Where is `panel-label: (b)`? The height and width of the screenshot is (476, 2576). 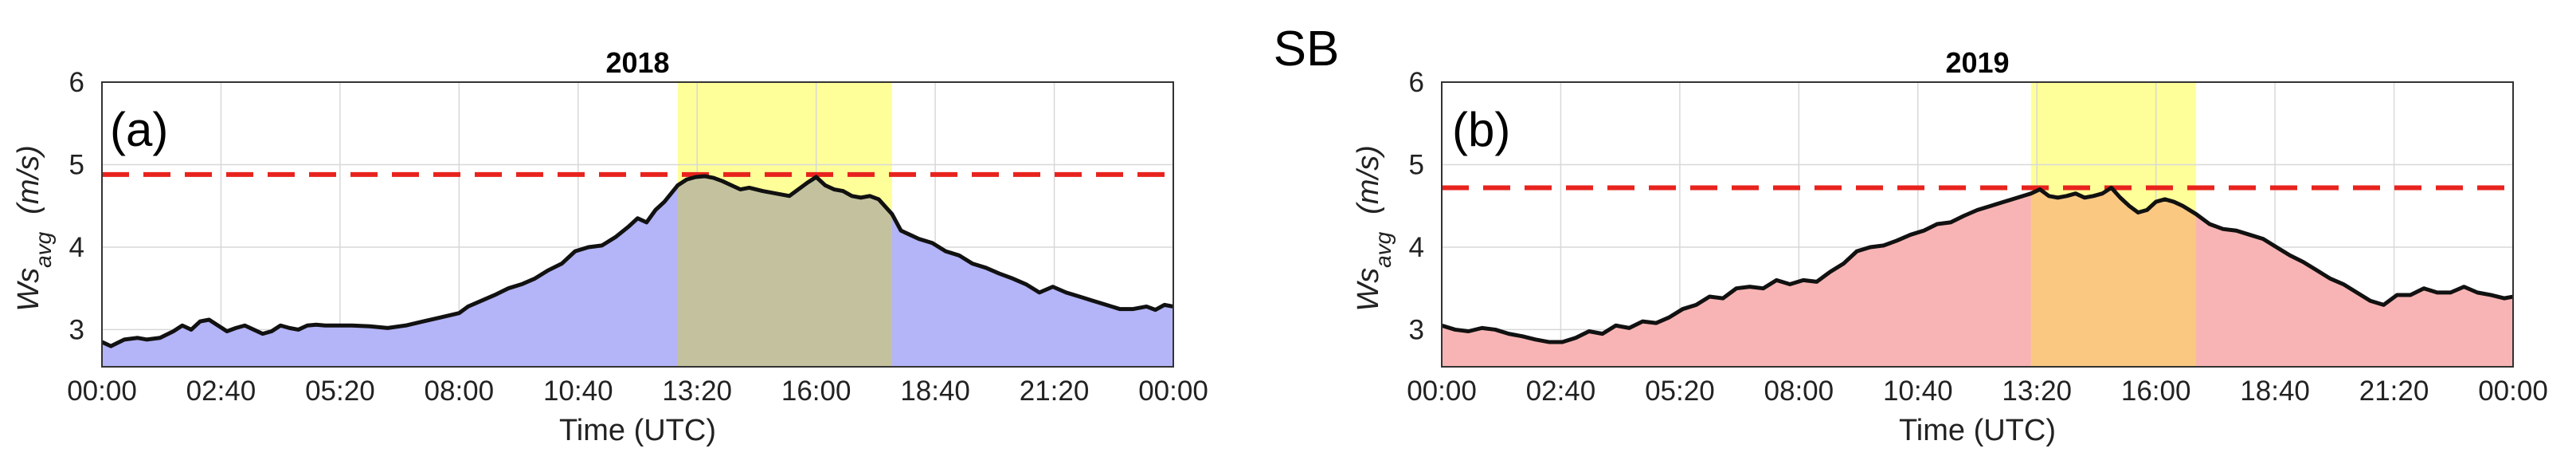 panel-label: (b) is located at coordinates (1481, 129).